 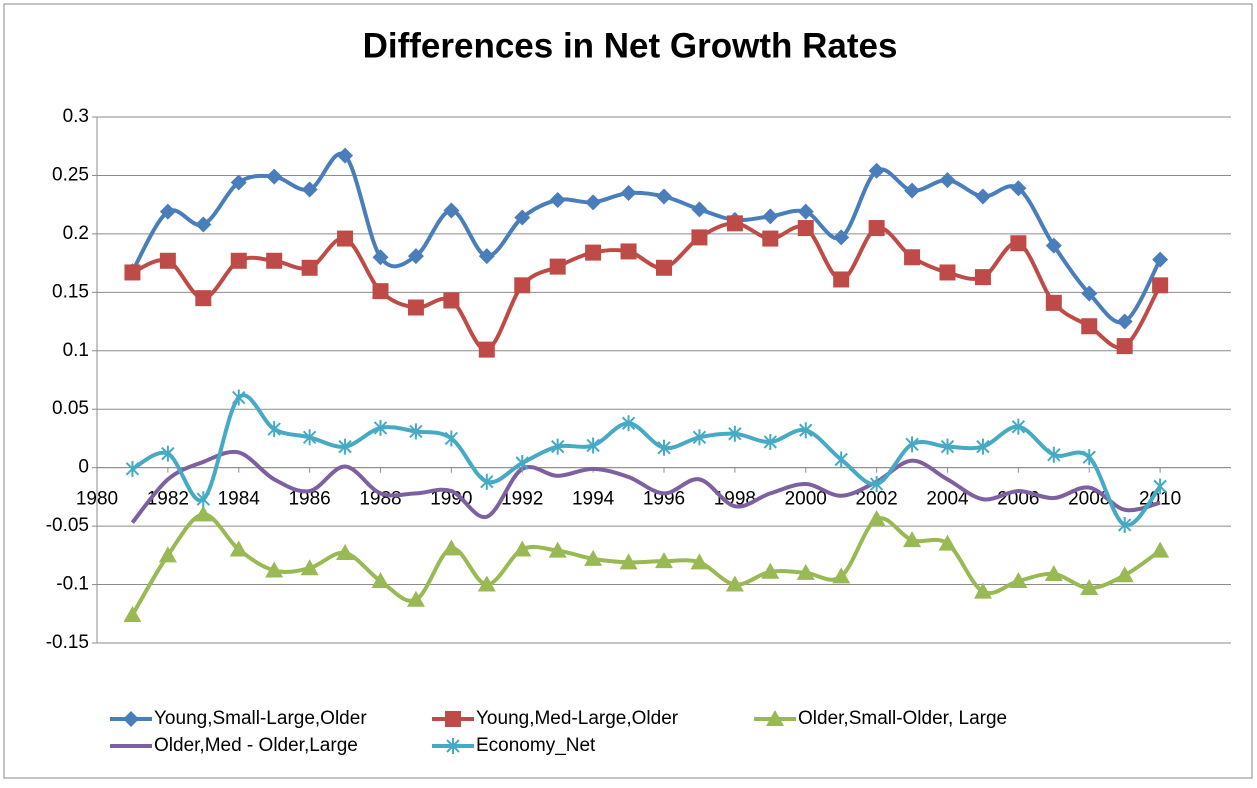 What do you see at coordinates (97, 499) in the screenshot?
I see `x-tick-label: 1980` at bounding box center [97, 499].